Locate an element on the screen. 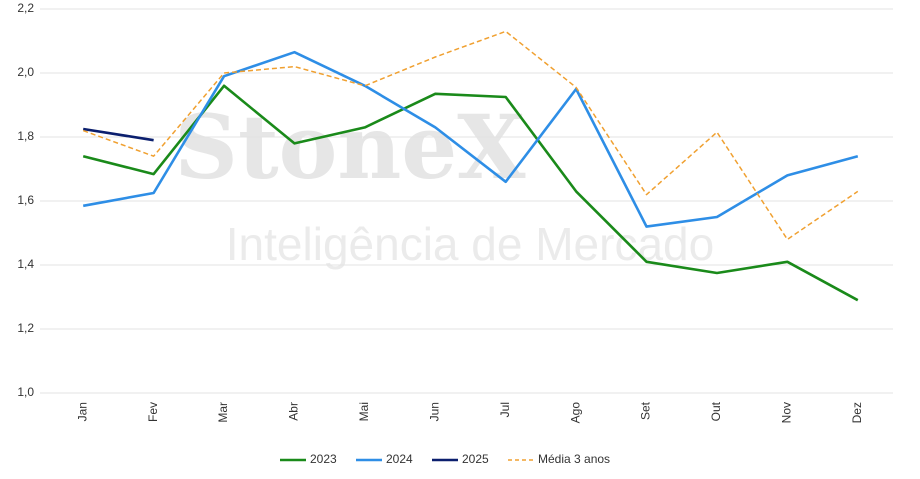 The width and height of the screenshot is (920, 479). x-tick-label: Dez is located at coordinates (857, 412).